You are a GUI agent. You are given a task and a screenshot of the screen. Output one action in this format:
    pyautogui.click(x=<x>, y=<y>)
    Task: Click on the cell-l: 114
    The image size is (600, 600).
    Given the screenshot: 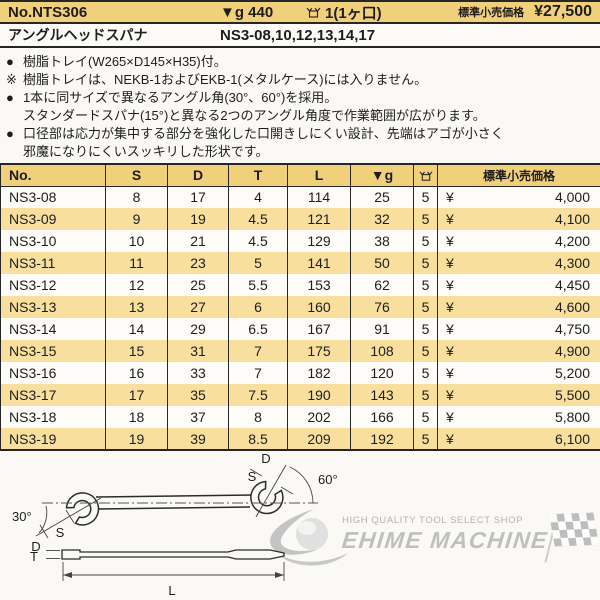 What is the action you would take?
    pyautogui.click(x=319, y=197)
    